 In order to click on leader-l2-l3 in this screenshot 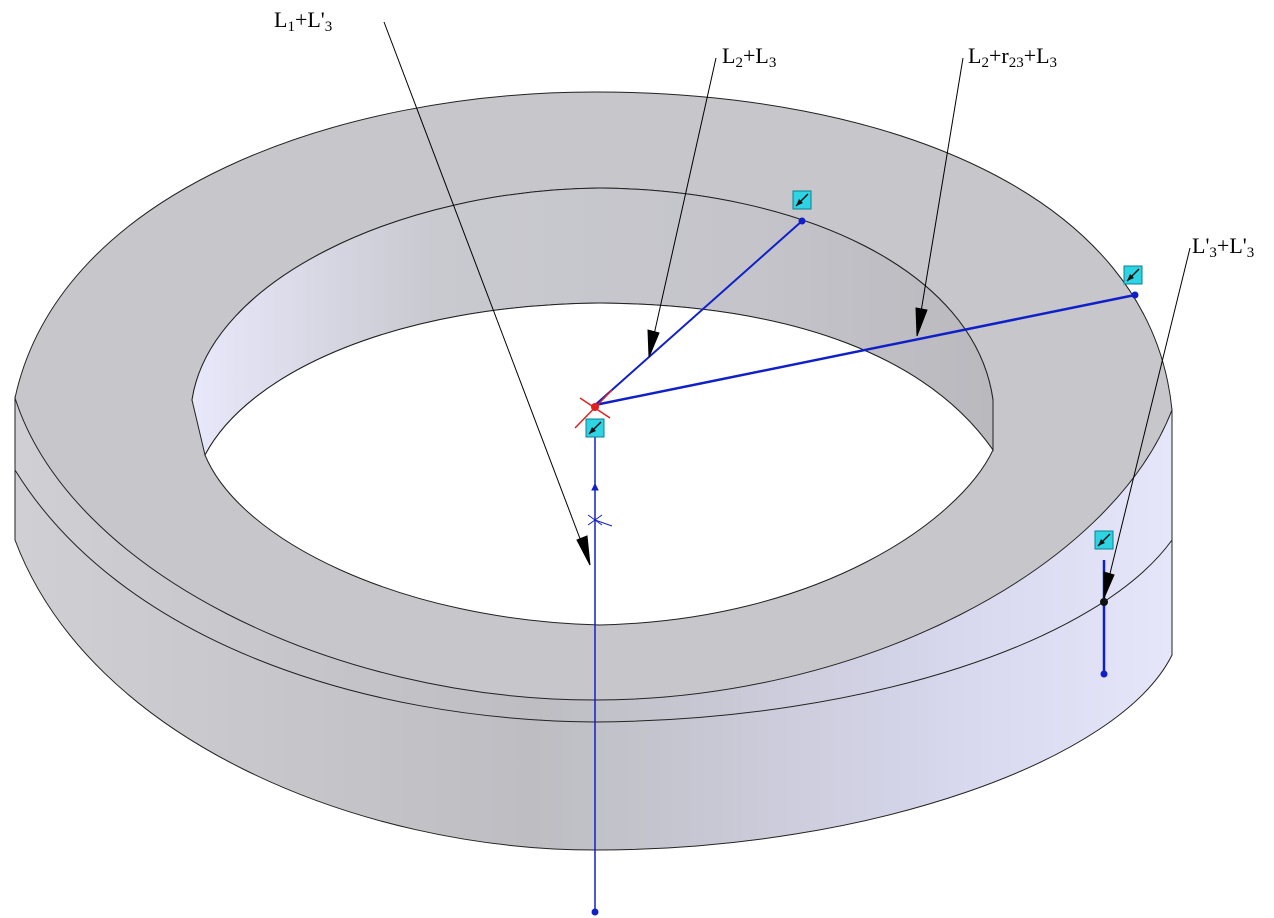, I will do `click(682, 207)`.